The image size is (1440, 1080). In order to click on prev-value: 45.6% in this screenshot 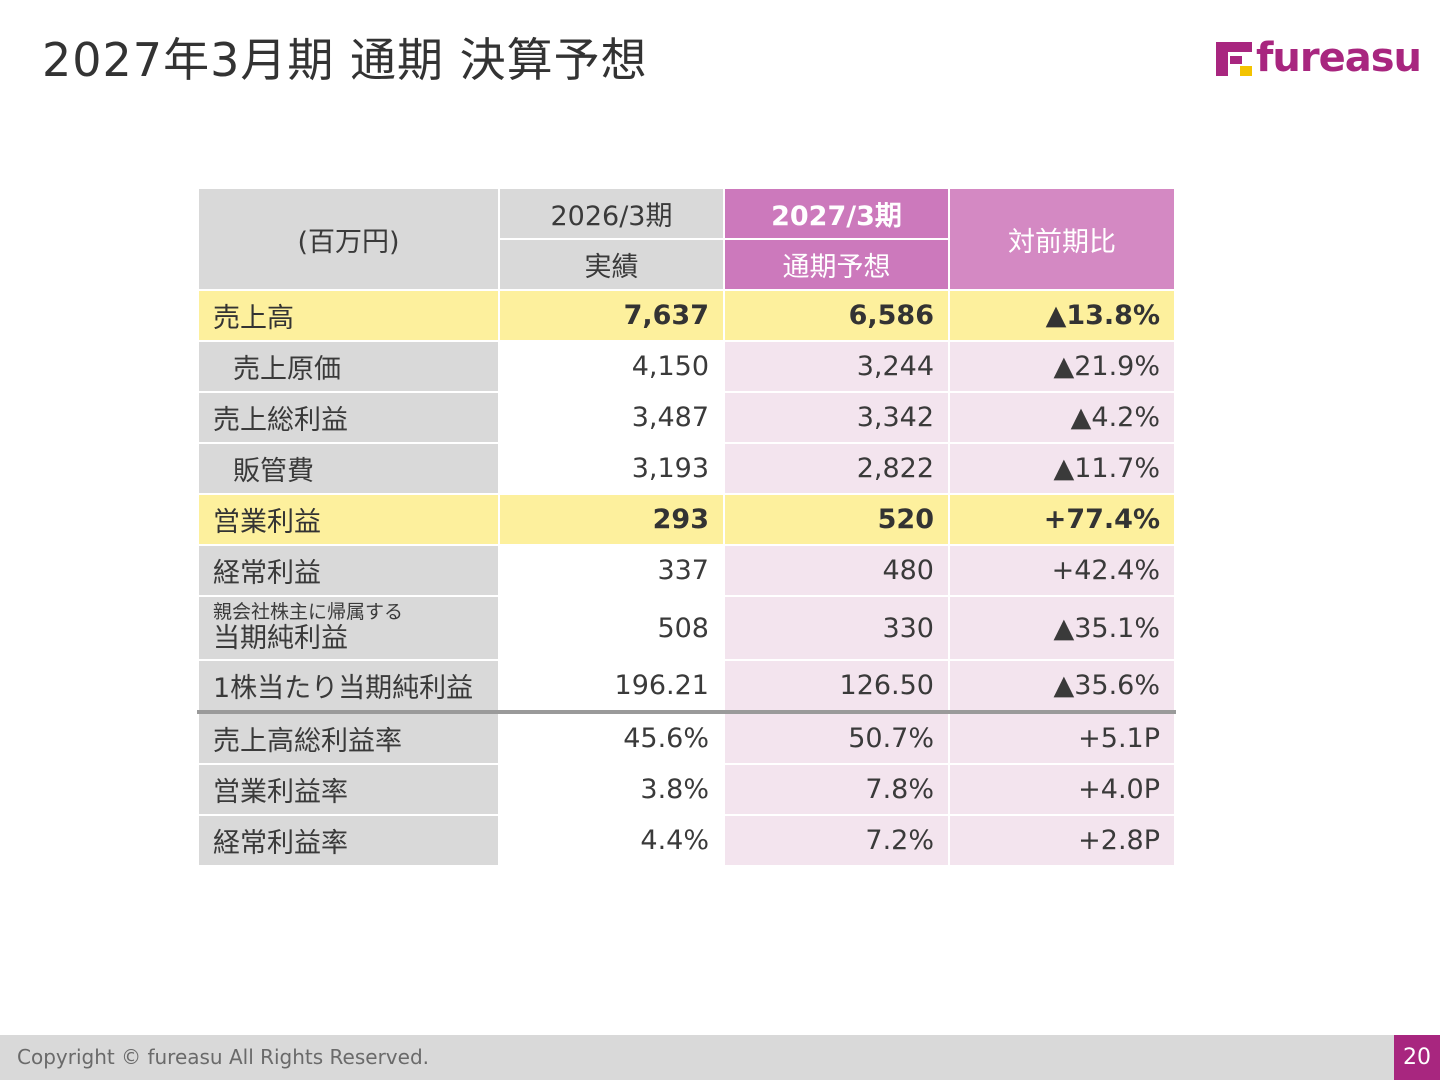, I will do `click(611, 738)`.